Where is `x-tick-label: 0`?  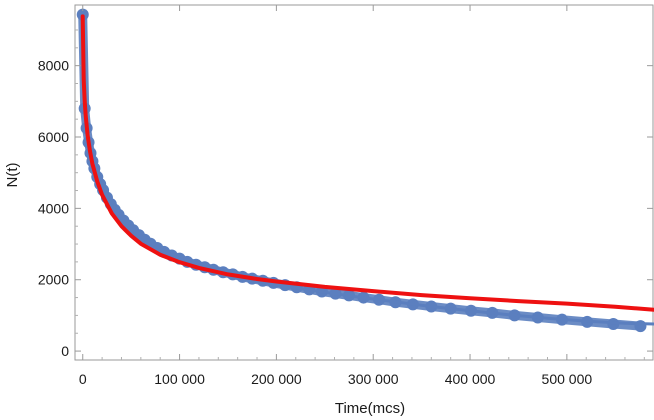 x-tick-label: 0 is located at coordinates (83, 379).